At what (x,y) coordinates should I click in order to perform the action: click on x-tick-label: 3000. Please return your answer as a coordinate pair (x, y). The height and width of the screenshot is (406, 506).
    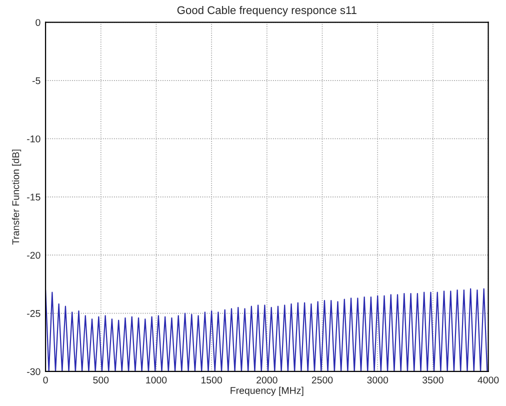
    Looking at the image, I should click on (377, 380).